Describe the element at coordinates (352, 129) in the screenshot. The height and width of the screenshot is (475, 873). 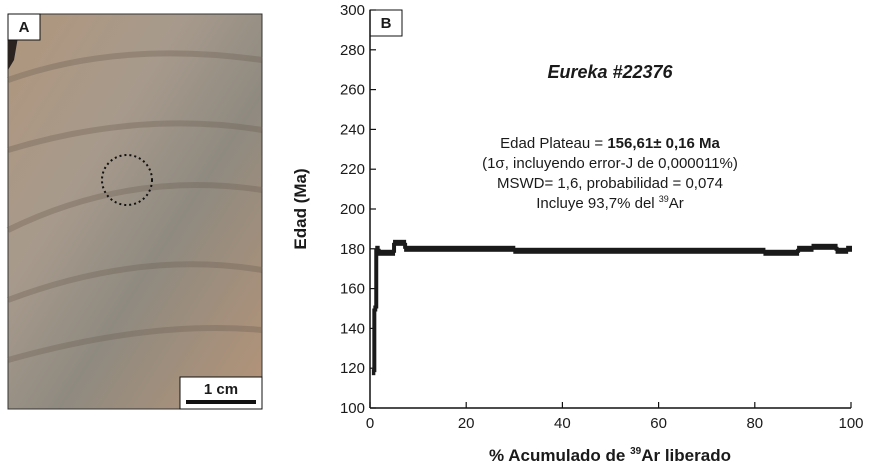
I see `y-tick-label: 240` at that location.